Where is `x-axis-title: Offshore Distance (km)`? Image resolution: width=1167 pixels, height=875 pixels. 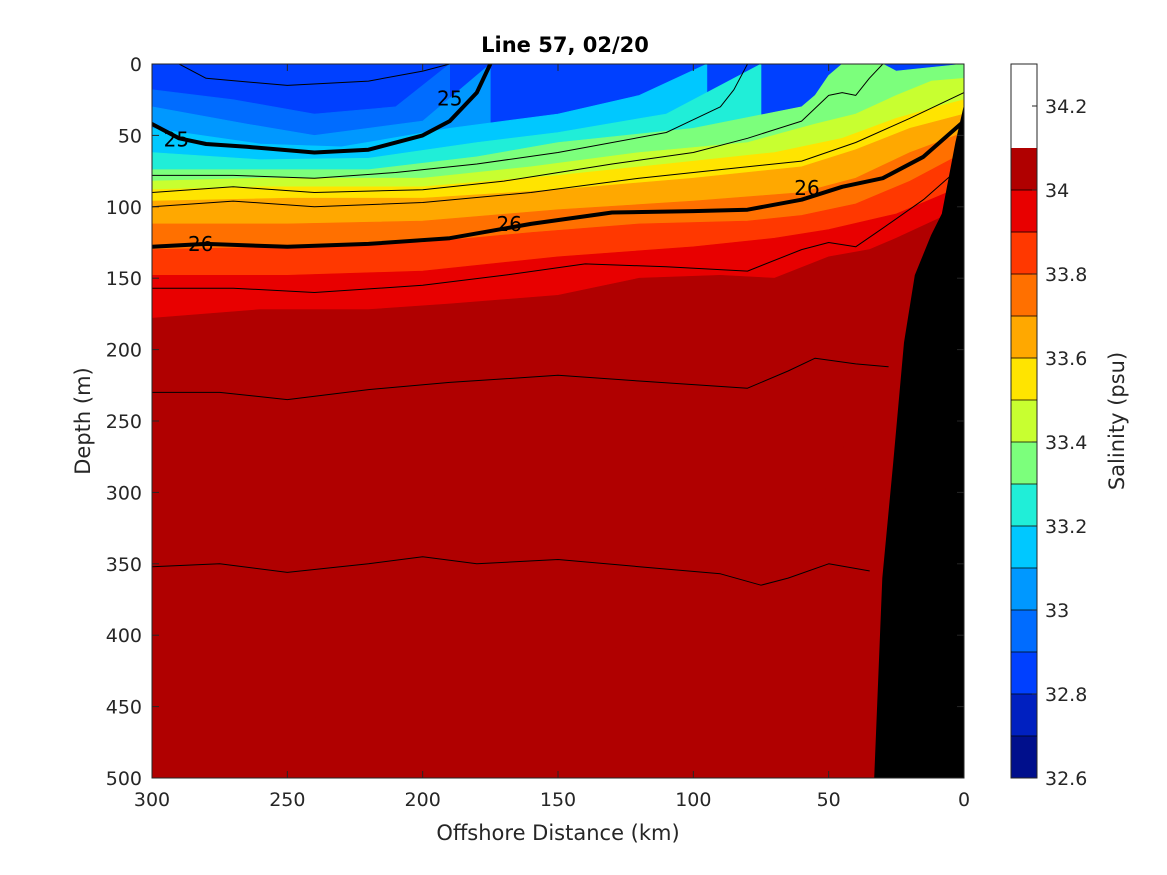
x-axis-title: Offshore Distance (km) is located at coordinates (557, 833).